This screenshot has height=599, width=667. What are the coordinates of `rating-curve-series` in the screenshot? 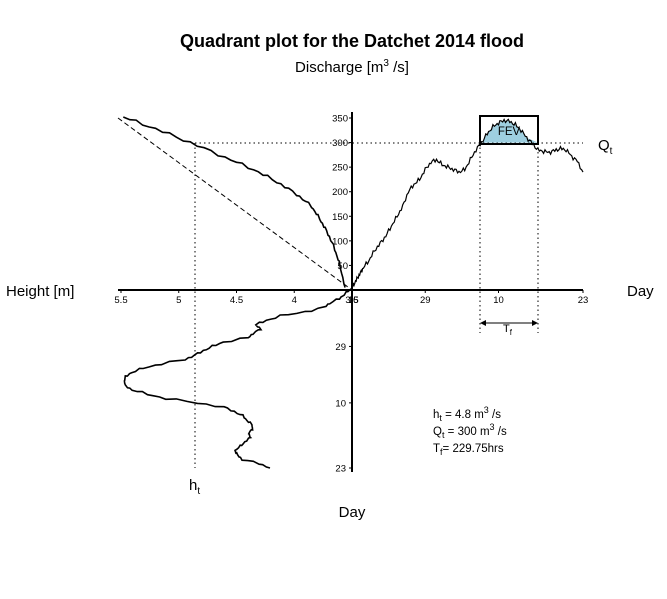 It's located at (234, 202).